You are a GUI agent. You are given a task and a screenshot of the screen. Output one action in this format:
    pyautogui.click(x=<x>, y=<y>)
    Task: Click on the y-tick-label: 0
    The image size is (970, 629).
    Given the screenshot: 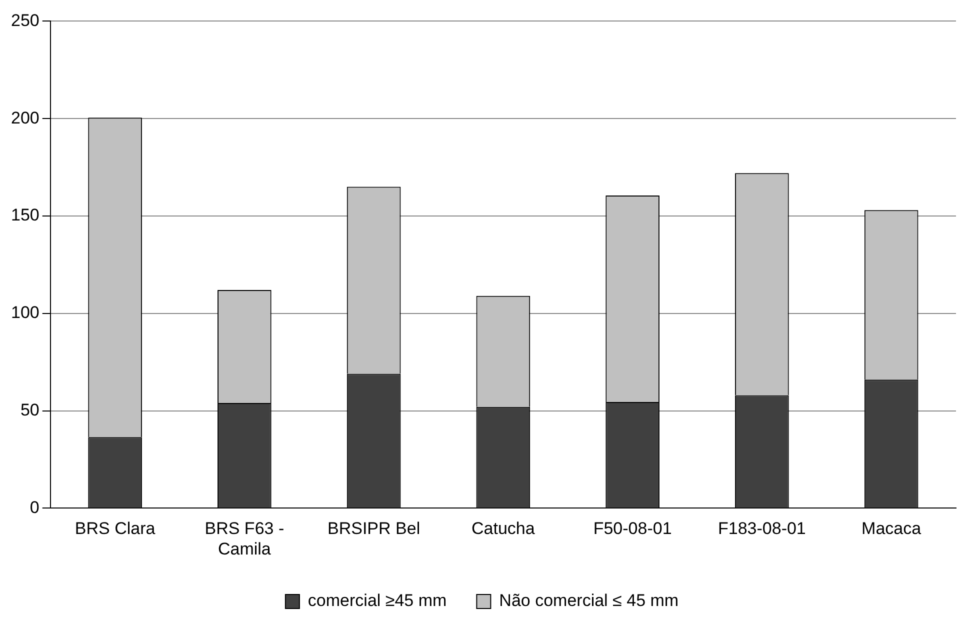 What is the action you would take?
    pyautogui.click(x=35, y=507)
    